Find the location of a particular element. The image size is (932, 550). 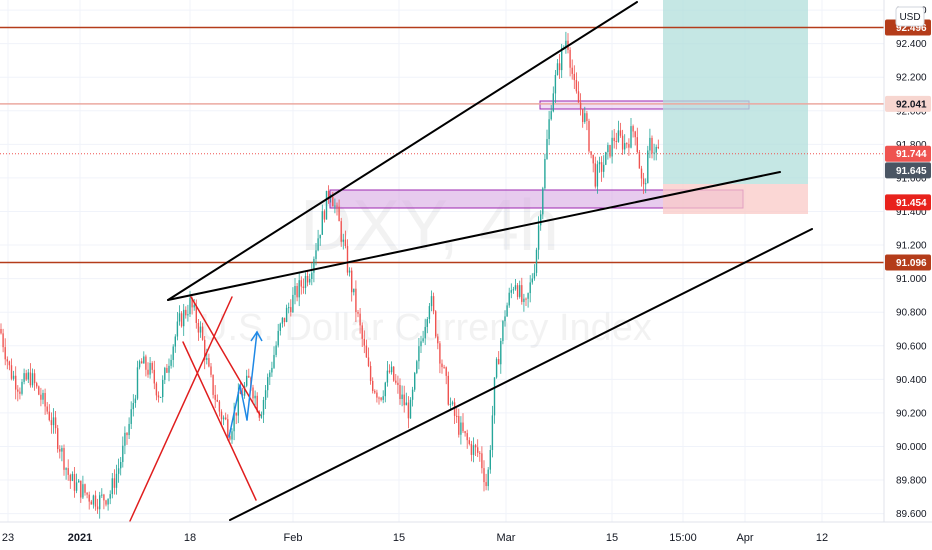

time-tick-label: 23 is located at coordinates (8, 538).